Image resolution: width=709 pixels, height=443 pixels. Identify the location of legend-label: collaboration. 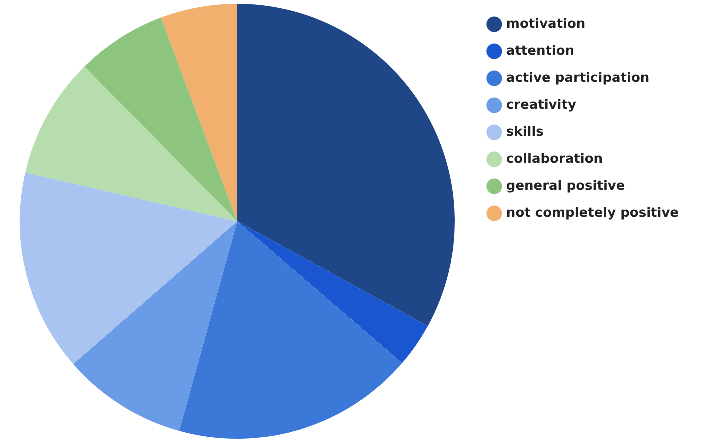
(555, 159).